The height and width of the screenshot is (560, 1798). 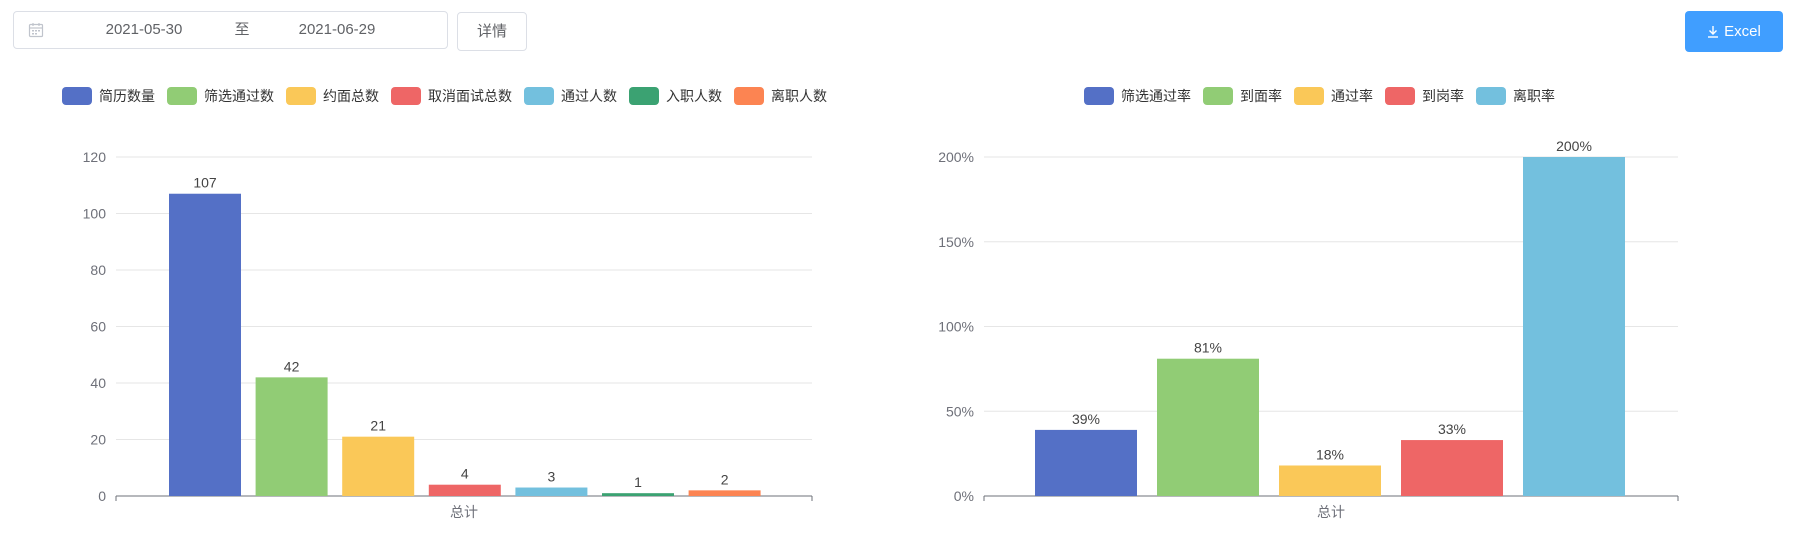 I want to click on y-tick-label: 20, so click(x=98, y=440).